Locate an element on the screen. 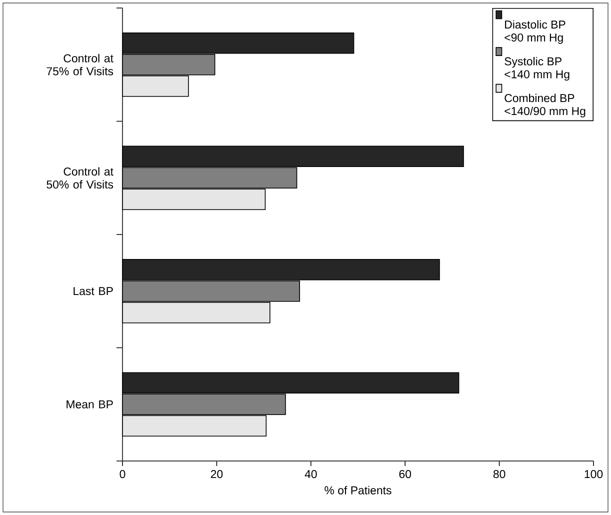 The image size is (611, 515). y-tick-label: Mean BP is located at coordinates (89, 404).